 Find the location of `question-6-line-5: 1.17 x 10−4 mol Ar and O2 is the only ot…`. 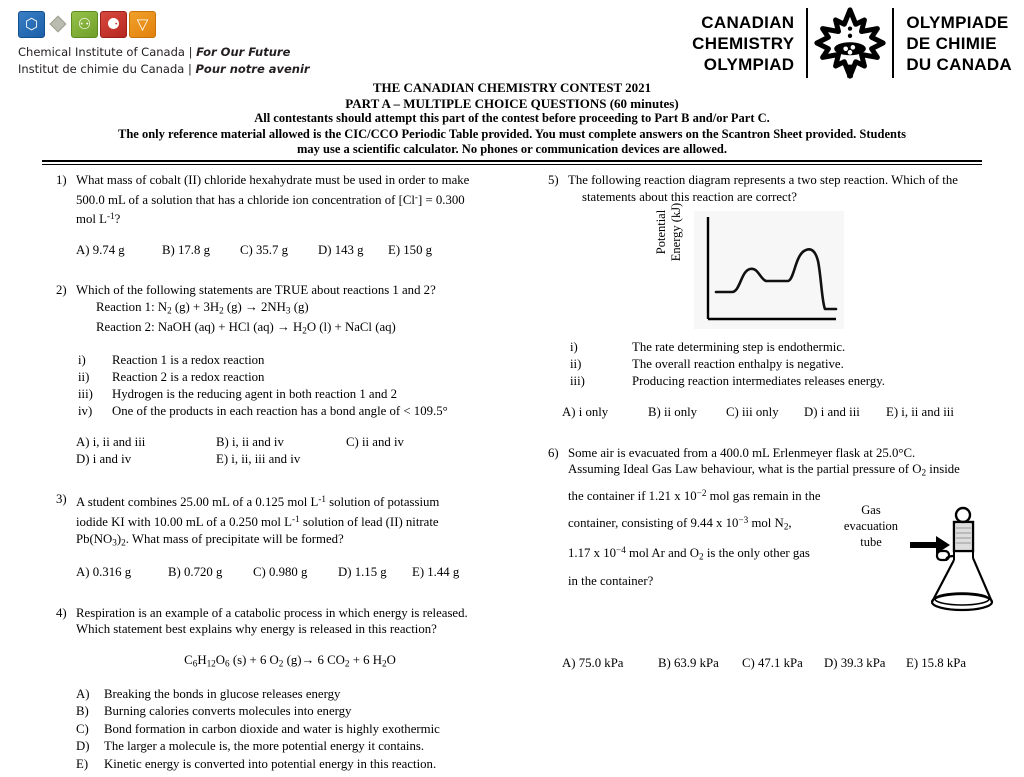

question-6-line-5: 1.17 x 10−4 mol Ar and O2 is the only ot… is located at coordinates (789, 553).